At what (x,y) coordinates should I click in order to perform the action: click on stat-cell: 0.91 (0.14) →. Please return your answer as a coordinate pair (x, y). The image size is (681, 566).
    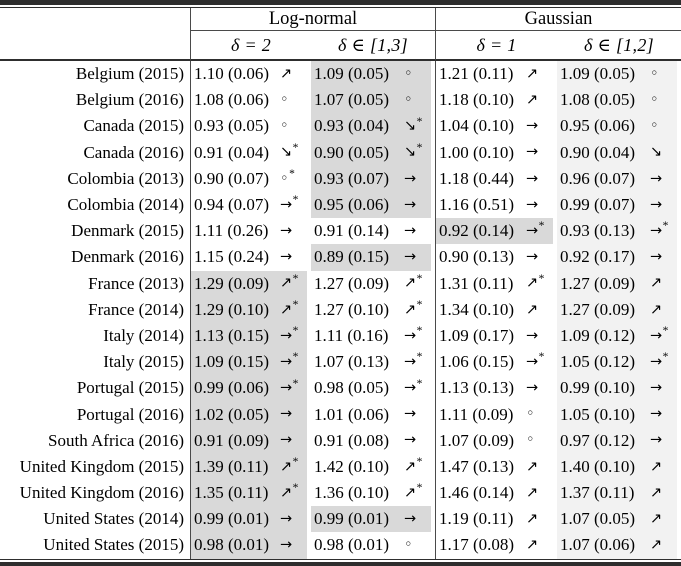
    Looking at the image, I should click on (373, 231).